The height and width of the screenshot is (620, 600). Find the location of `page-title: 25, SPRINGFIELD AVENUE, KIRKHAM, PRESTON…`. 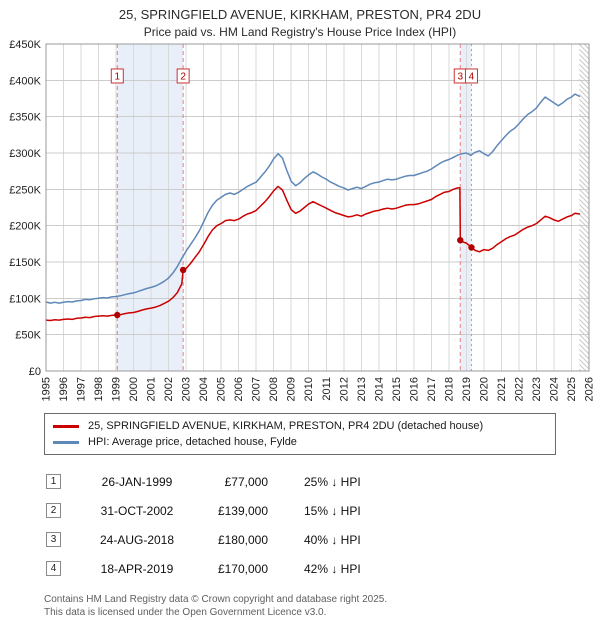

page-title: 25, SPRINGFIELD AVENUE, KIRKHAM, PRESTON… is located at coordinates (300, 14).